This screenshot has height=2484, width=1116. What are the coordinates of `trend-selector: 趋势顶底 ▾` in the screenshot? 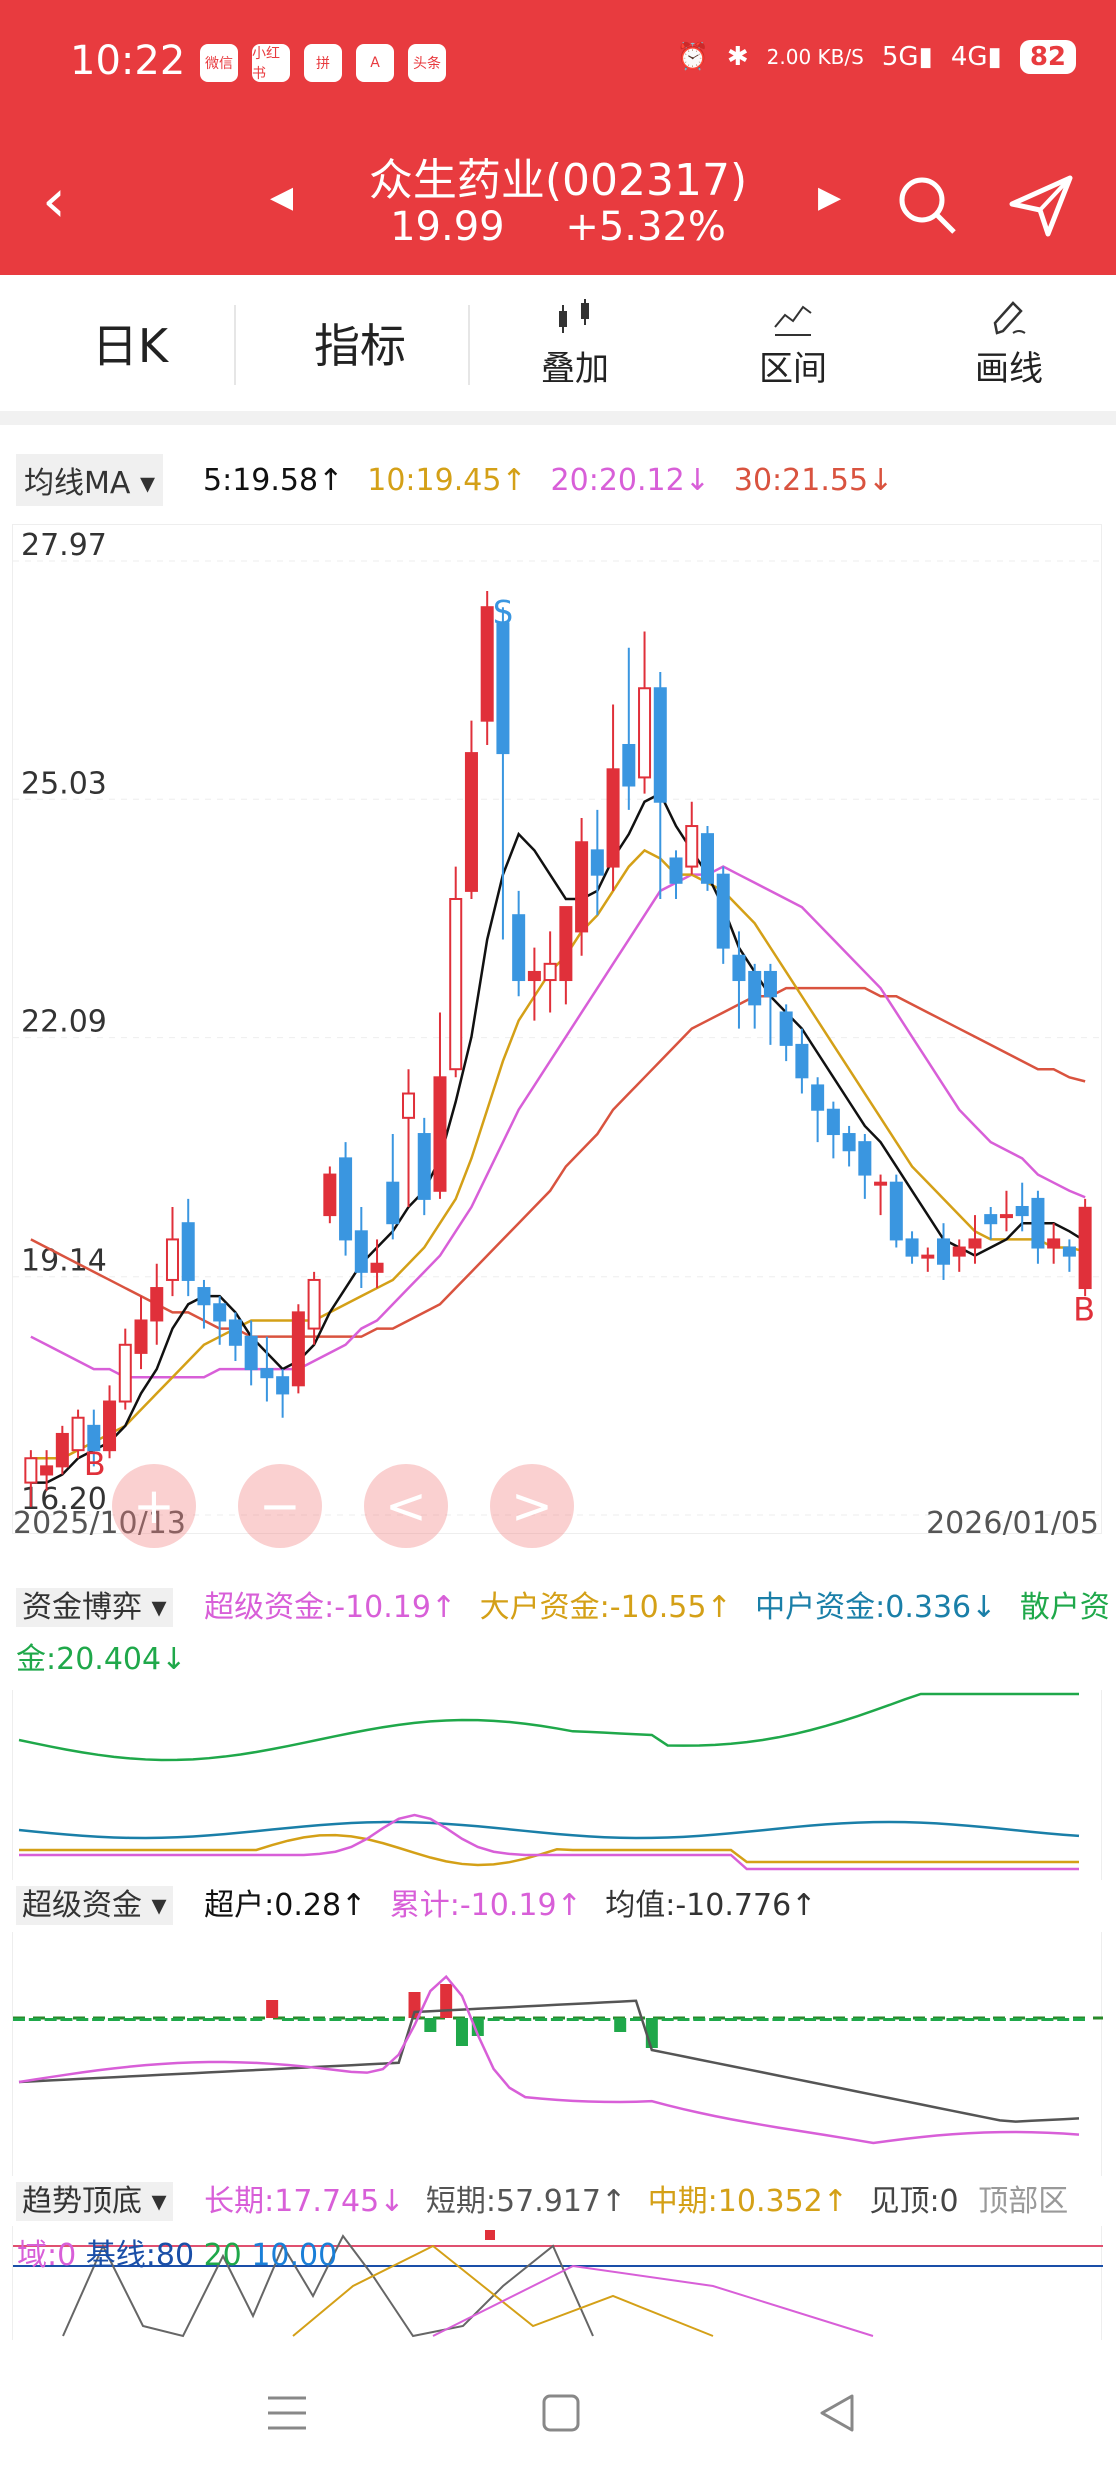 It's located at (94, 2201).